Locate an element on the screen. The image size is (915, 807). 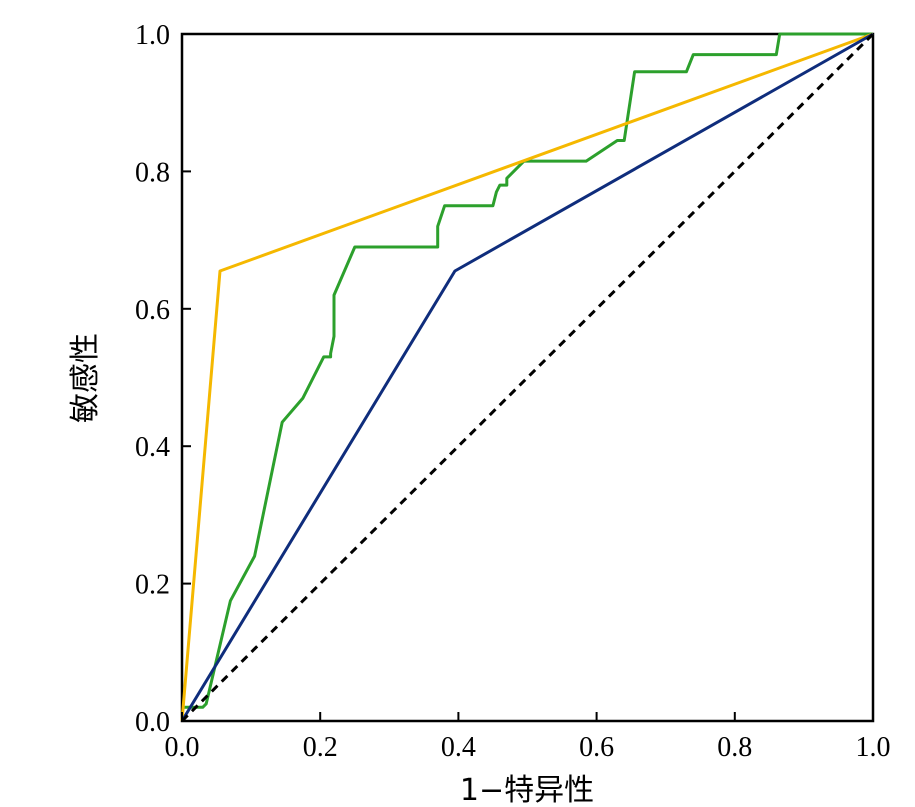
y-axis-title: 敏感性 is located at coordinates (85, 378).